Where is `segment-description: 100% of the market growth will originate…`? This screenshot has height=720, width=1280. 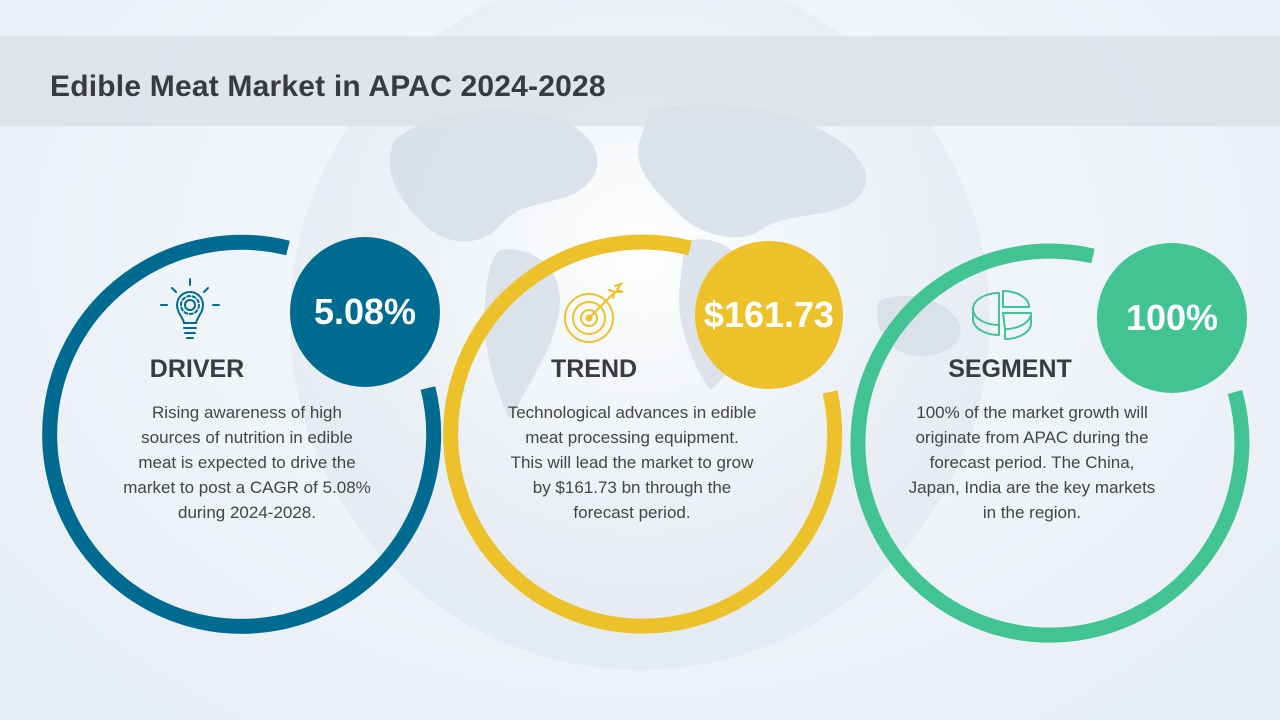
segment-description: 100% of the market growth will originate… is located at coordinates (1032, 462).